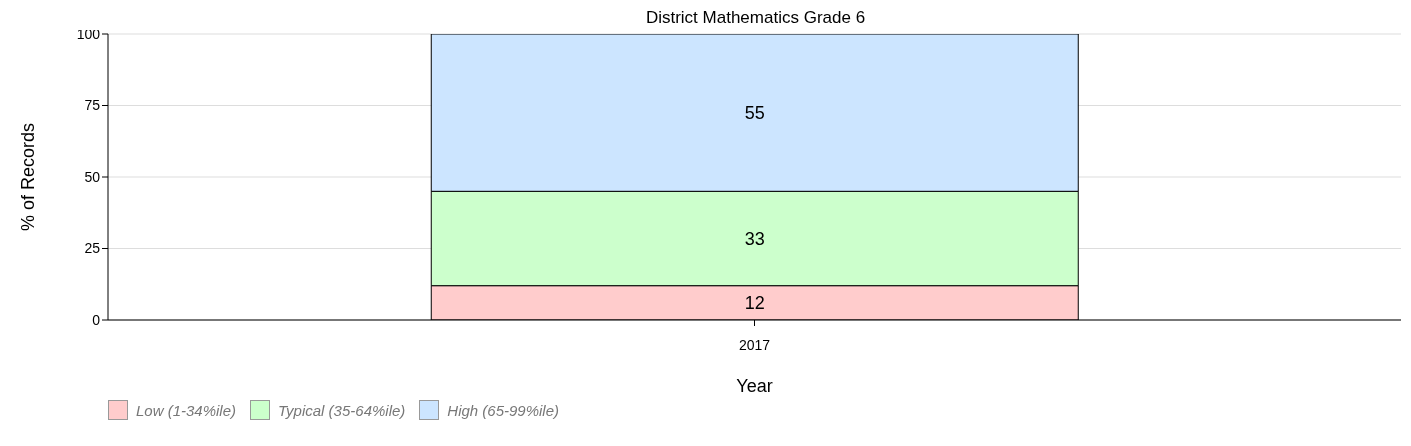 This screenshot has height=446, width=1411. I want to click on legend-label: Typical (35-64%ile), so click(342, 410).